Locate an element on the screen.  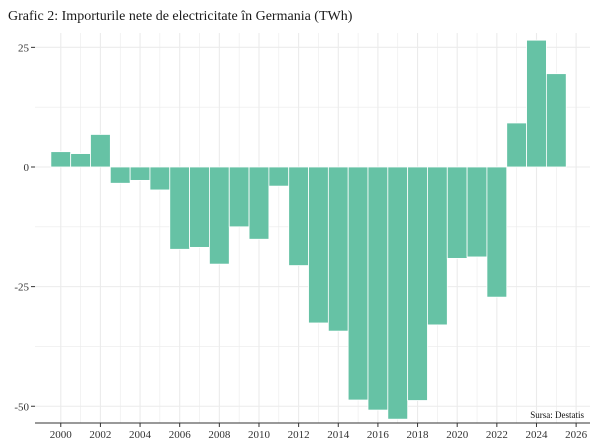
bar-2011 is located at coordinates (279, 176).